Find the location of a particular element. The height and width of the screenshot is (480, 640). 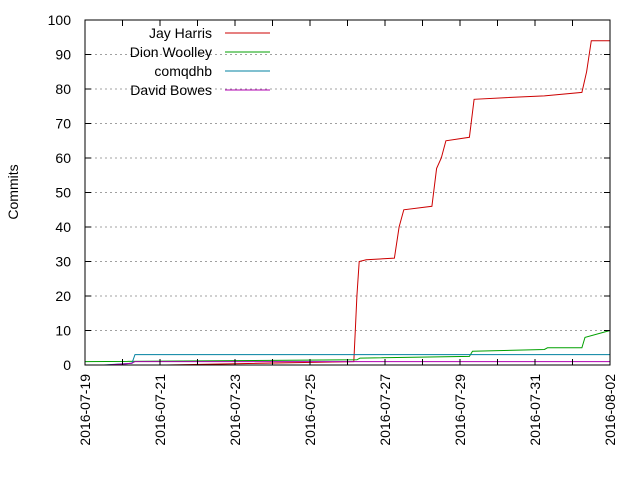

legend-label-3: David Bowes is located at coordinates (171, 90).